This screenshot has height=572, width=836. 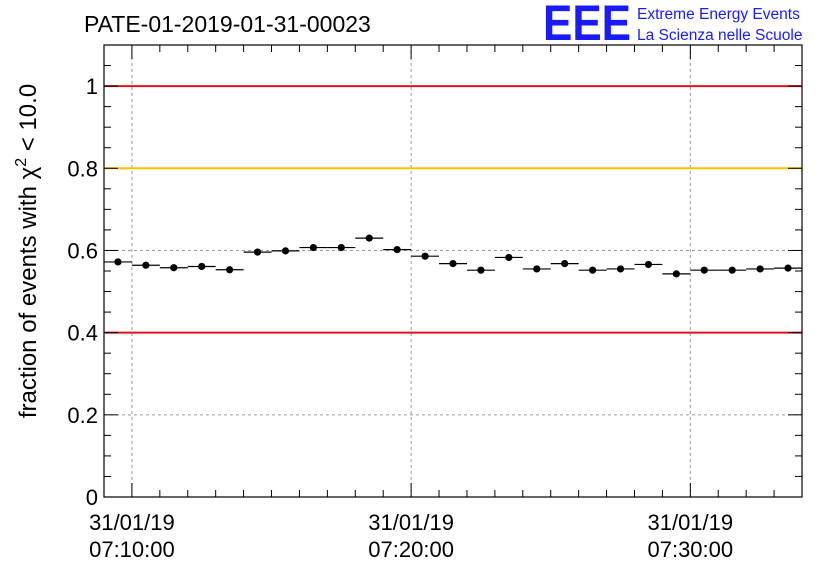 I want to click on logo-mark: EEE, so click(x=587, y=25).